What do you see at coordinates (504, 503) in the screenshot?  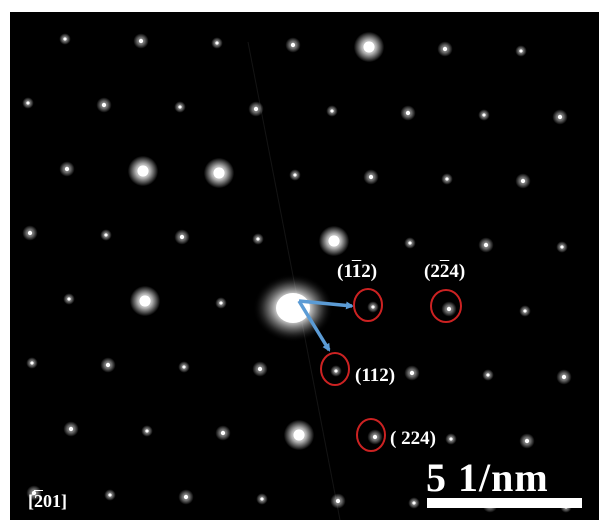 I see `scale-bar` at bounding box center [504, 503].